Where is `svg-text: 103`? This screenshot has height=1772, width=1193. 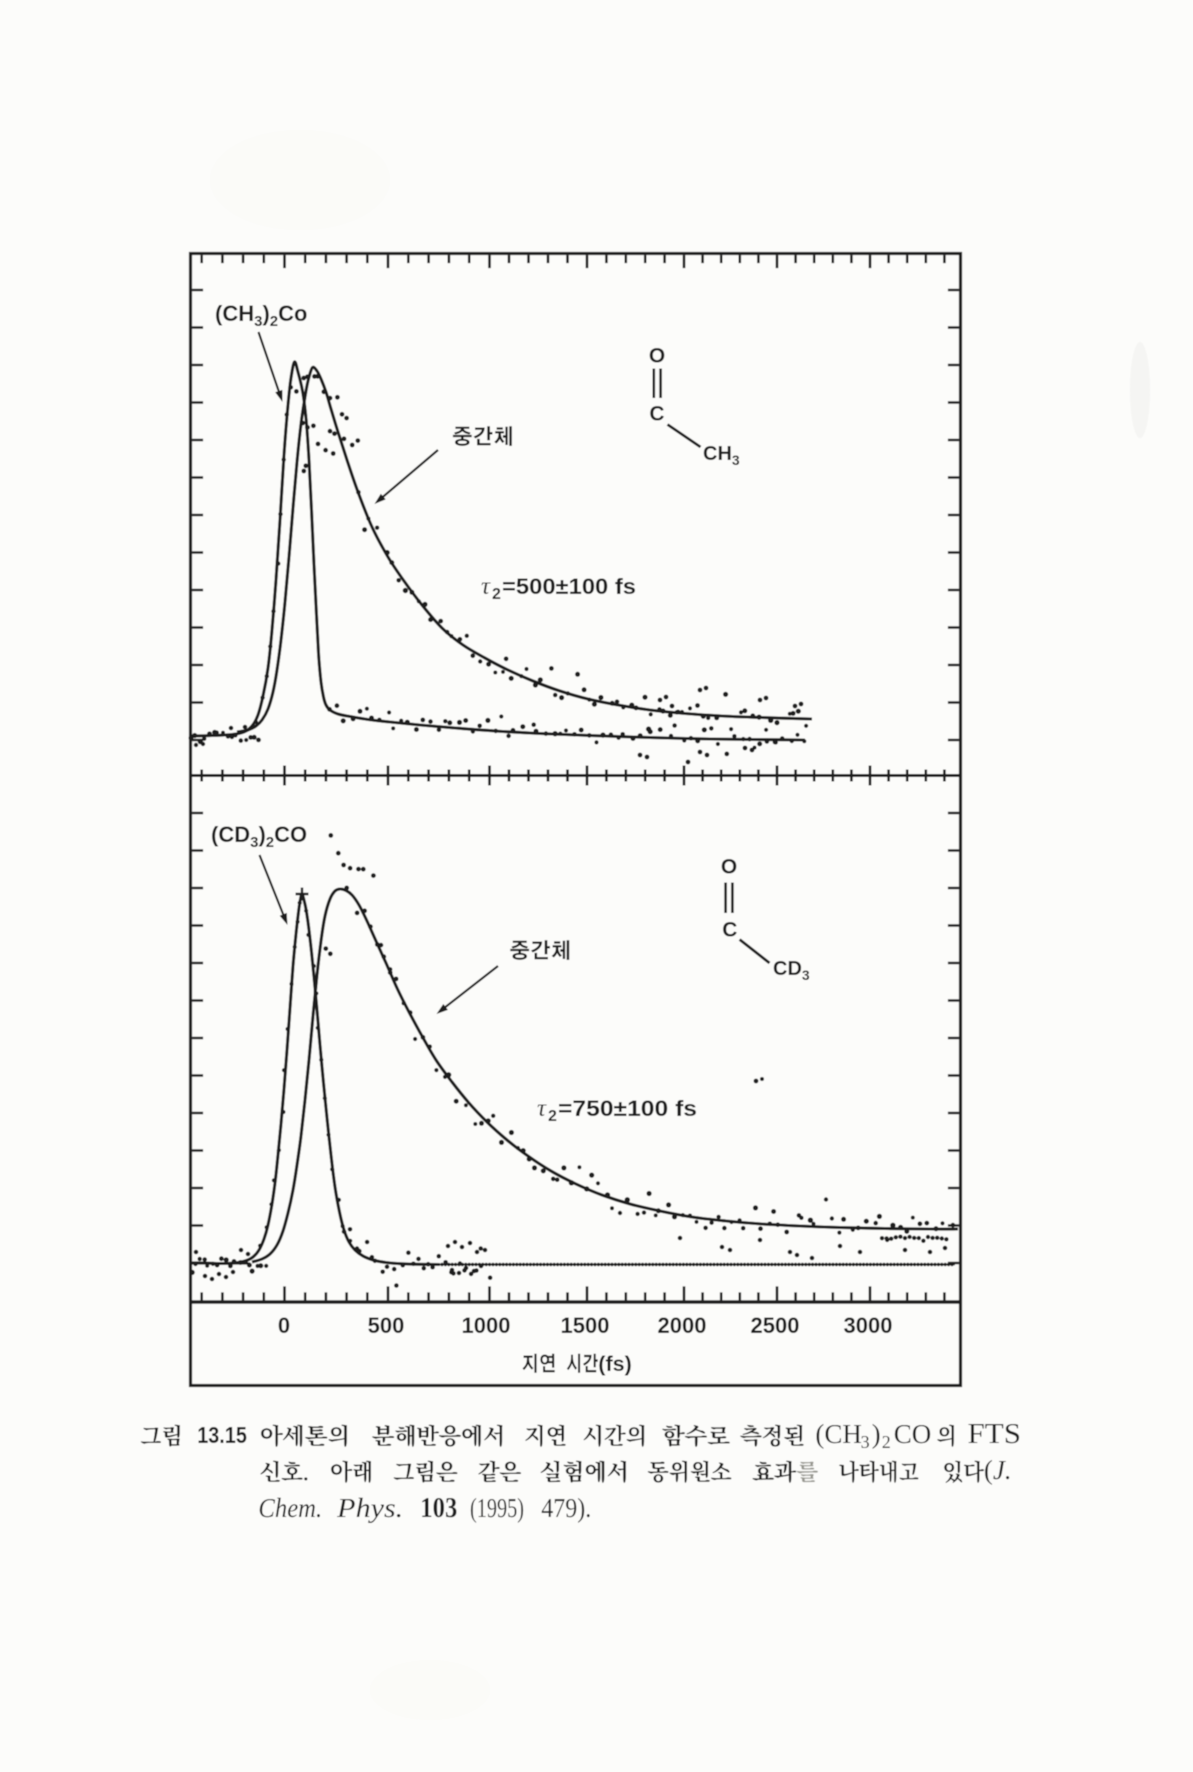
svg-text: 103 is located at coordinates (438, 1508).